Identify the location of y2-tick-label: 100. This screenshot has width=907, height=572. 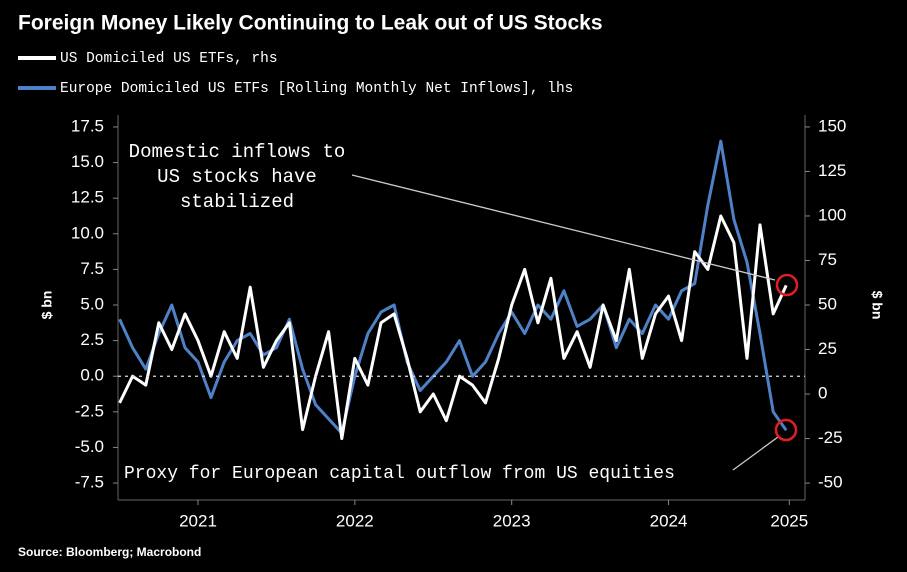
(832, 214).